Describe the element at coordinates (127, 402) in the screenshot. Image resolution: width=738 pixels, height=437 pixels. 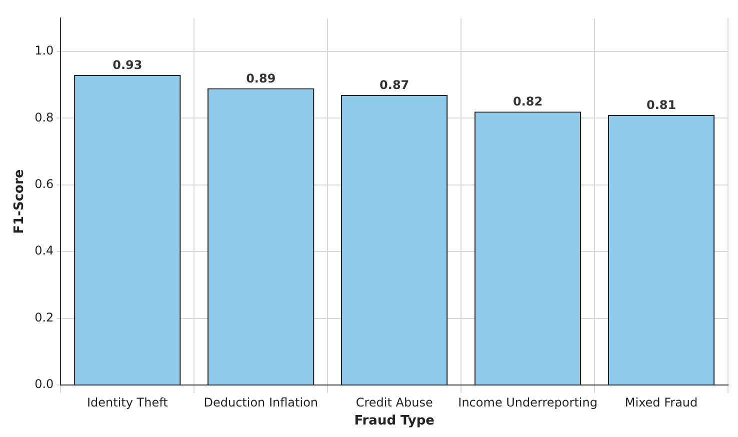
I see `x-tick-label: Identity Theft` at that location.